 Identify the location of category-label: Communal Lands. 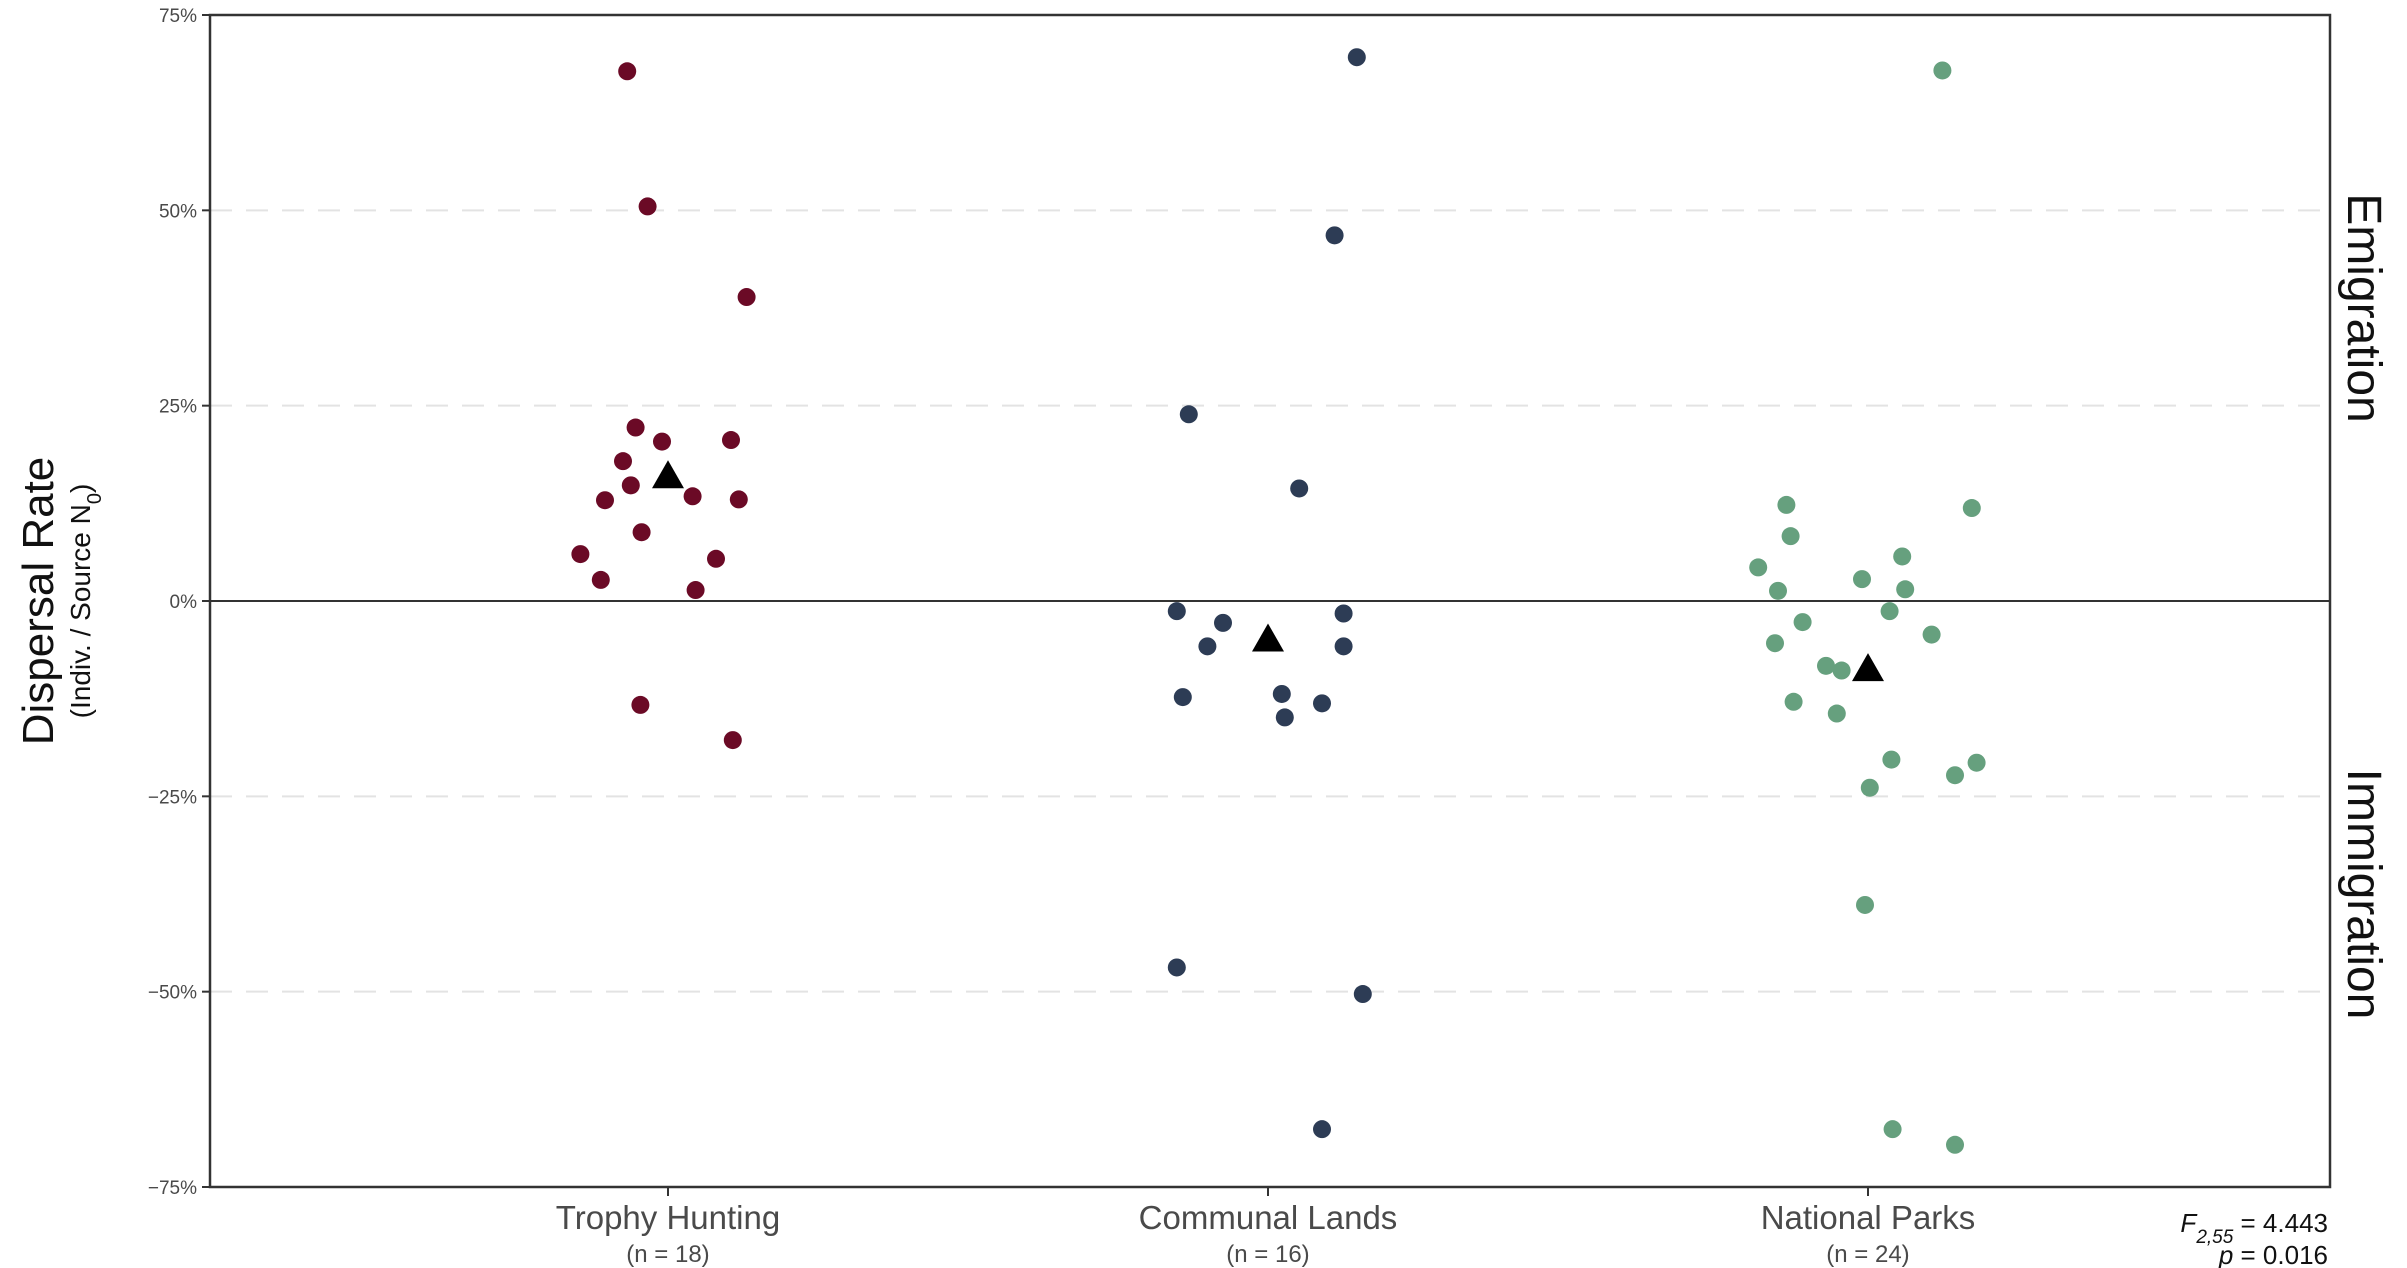
(1268, 1217).